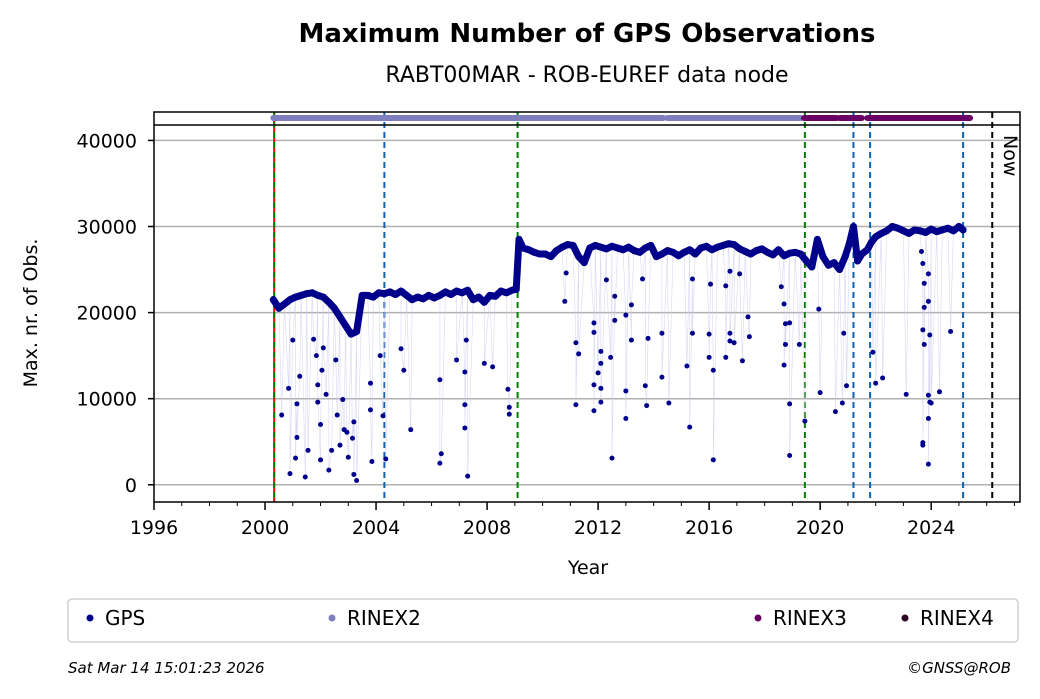  Describe the element at coordinates (618, 280) in the screenshot. I see `gps-baseline-band` at that location.